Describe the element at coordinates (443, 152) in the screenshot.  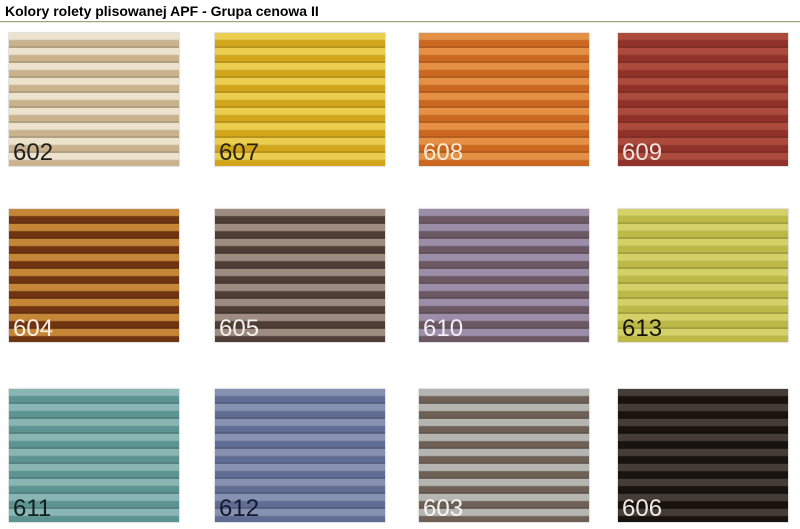
I see `swatch-code: 608` at that location.